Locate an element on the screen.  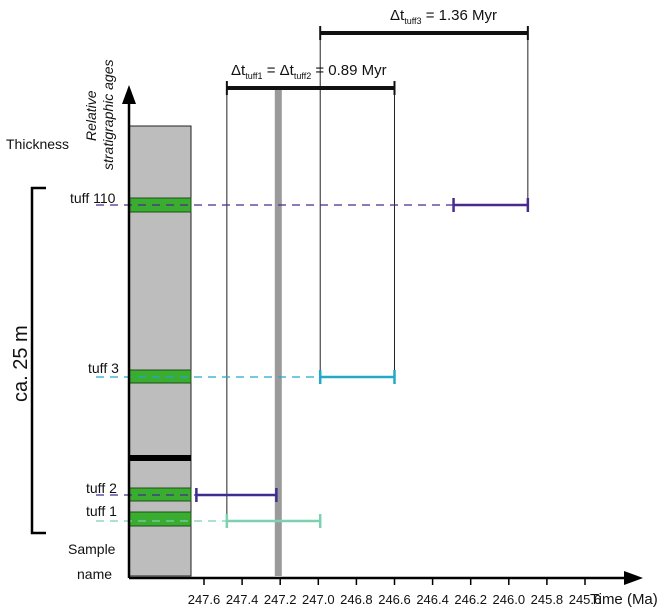
tuff-1-interval is located at coordinates (273, 521).